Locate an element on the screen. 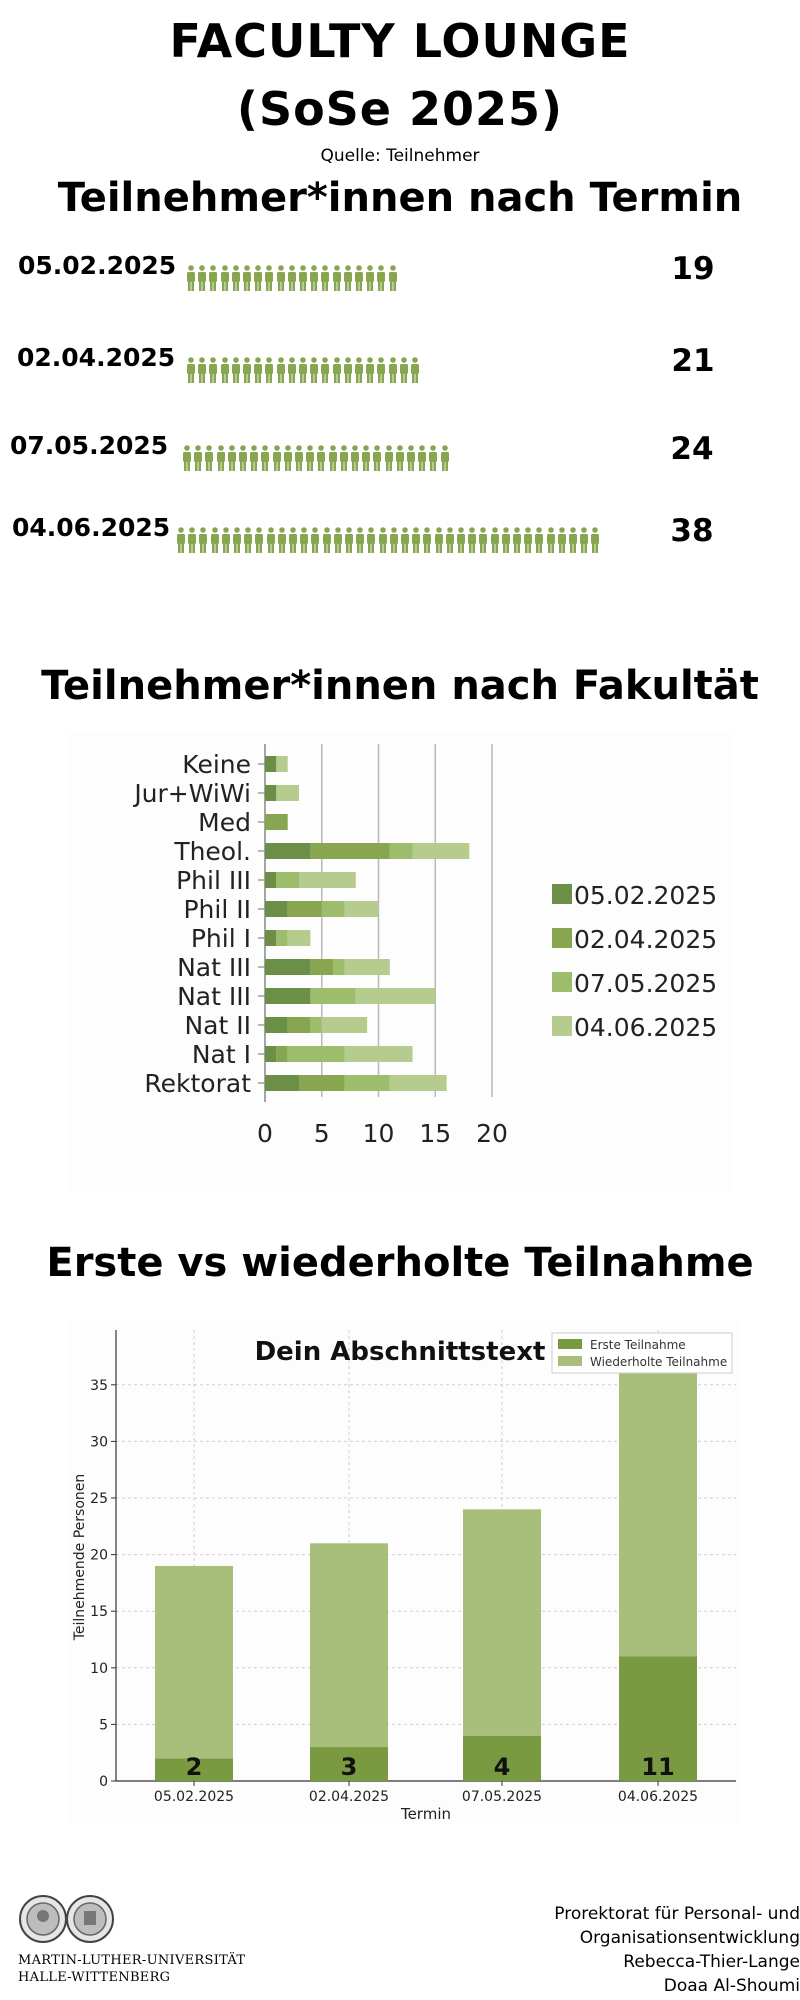 This screenshot has height=2000, width=800. x-tick-label: 05.02.2025 is located at coordinates (194, 1797).